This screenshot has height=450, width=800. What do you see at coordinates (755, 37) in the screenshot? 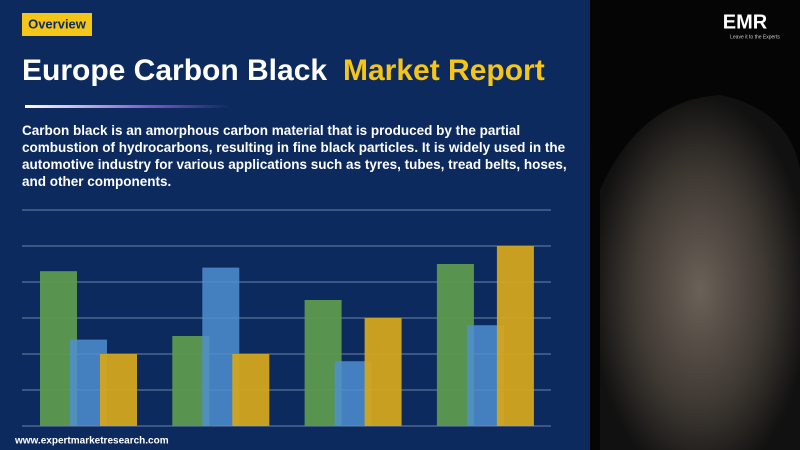
I see `logo-tagline: Leave it to the Experts` at bounding box center [755, 37].